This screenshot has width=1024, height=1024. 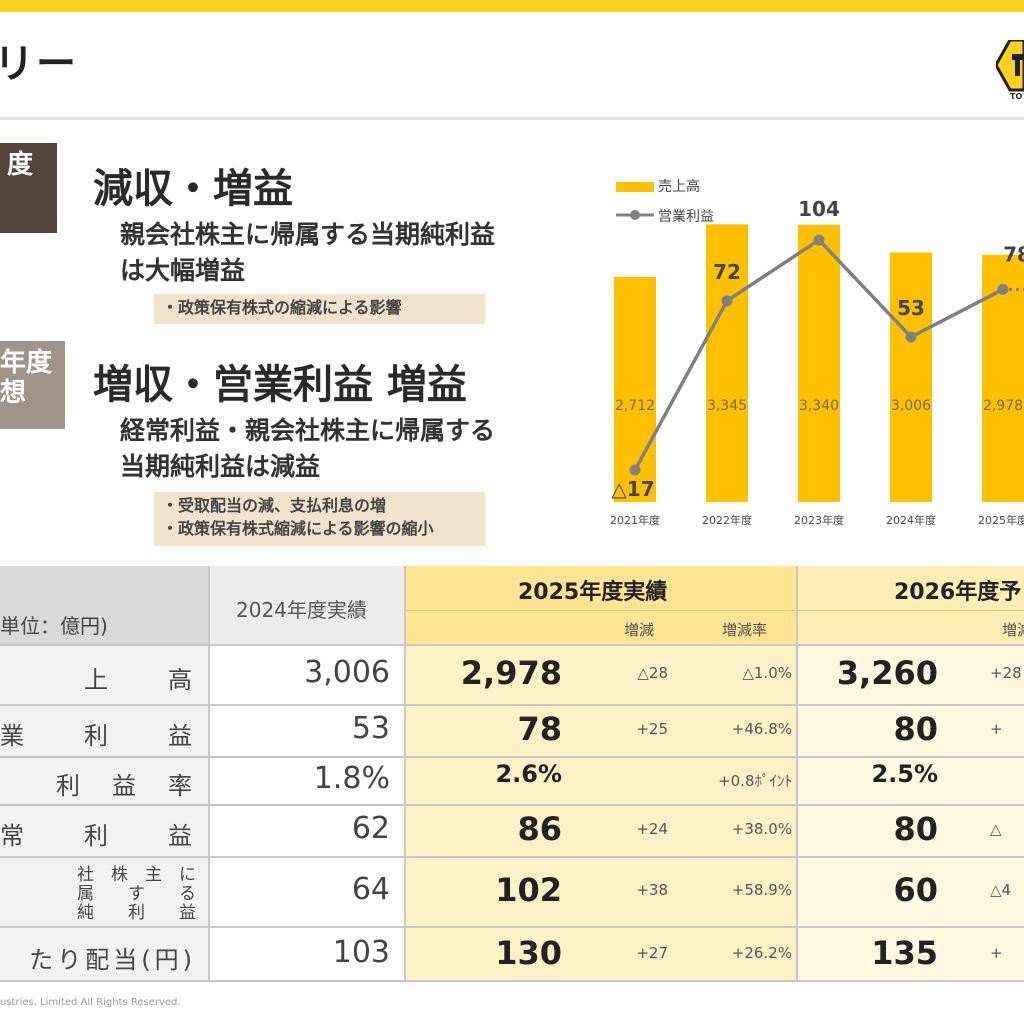 What do you see at coordinates (958, 592) in the screenshot?
I see `col-header-2026-label: 2026年度予` at bounding box center [958, 592].